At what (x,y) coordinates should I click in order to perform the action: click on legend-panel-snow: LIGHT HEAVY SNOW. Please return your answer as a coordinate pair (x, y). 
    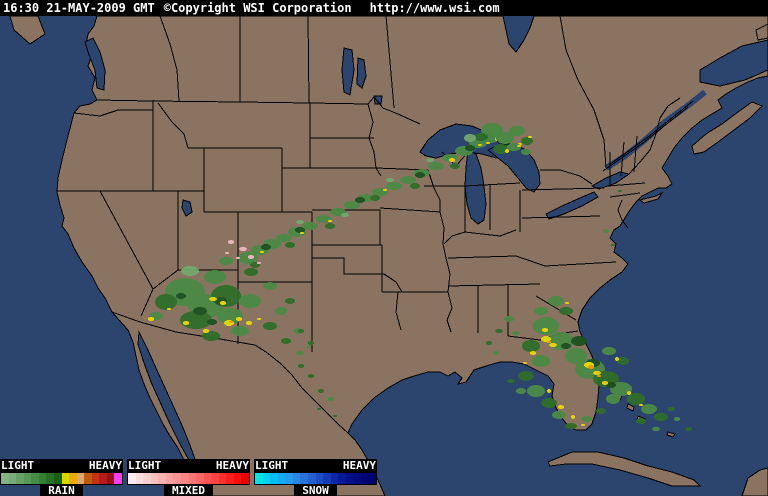
    Looking at the image, I should click on (315, 477).